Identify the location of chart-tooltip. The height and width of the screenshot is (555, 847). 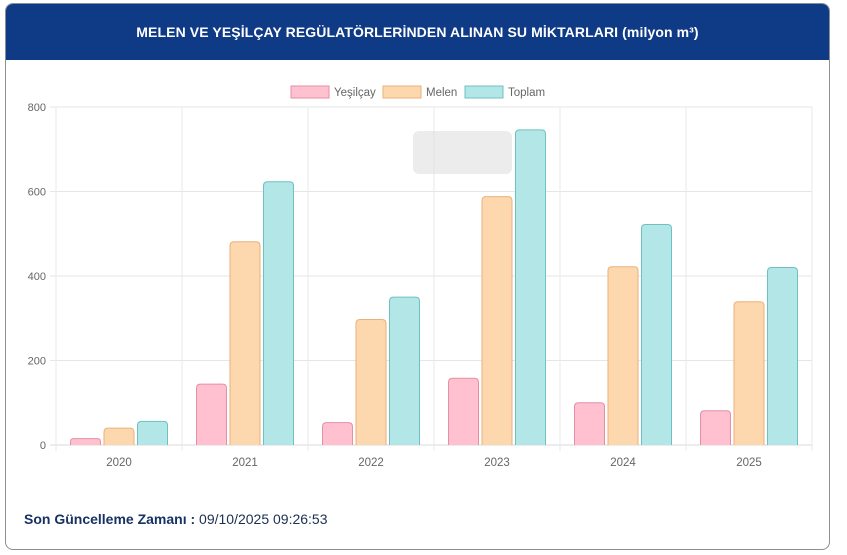
(462, 152).